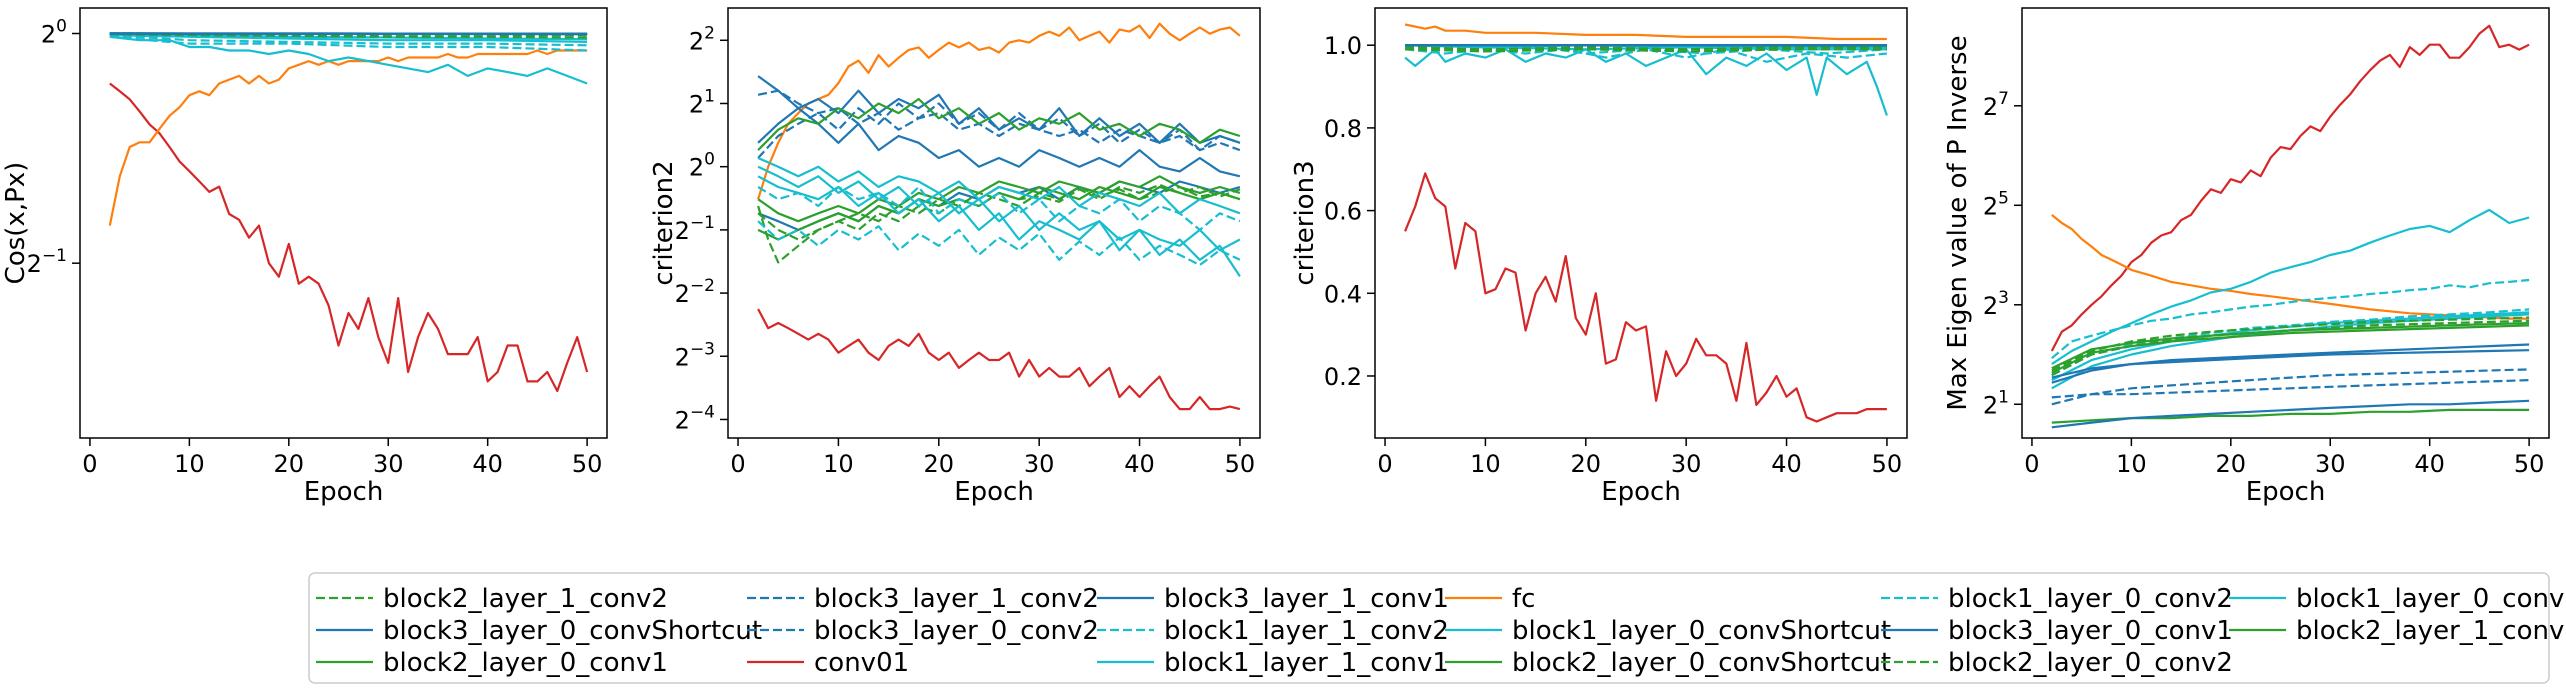 The image size is (2566, 690). What do you see at coordinates (572, 631) in the screenshot?
I see `legend-label: block3_layer_0_convShortcut` at bounding box center [572, 631].